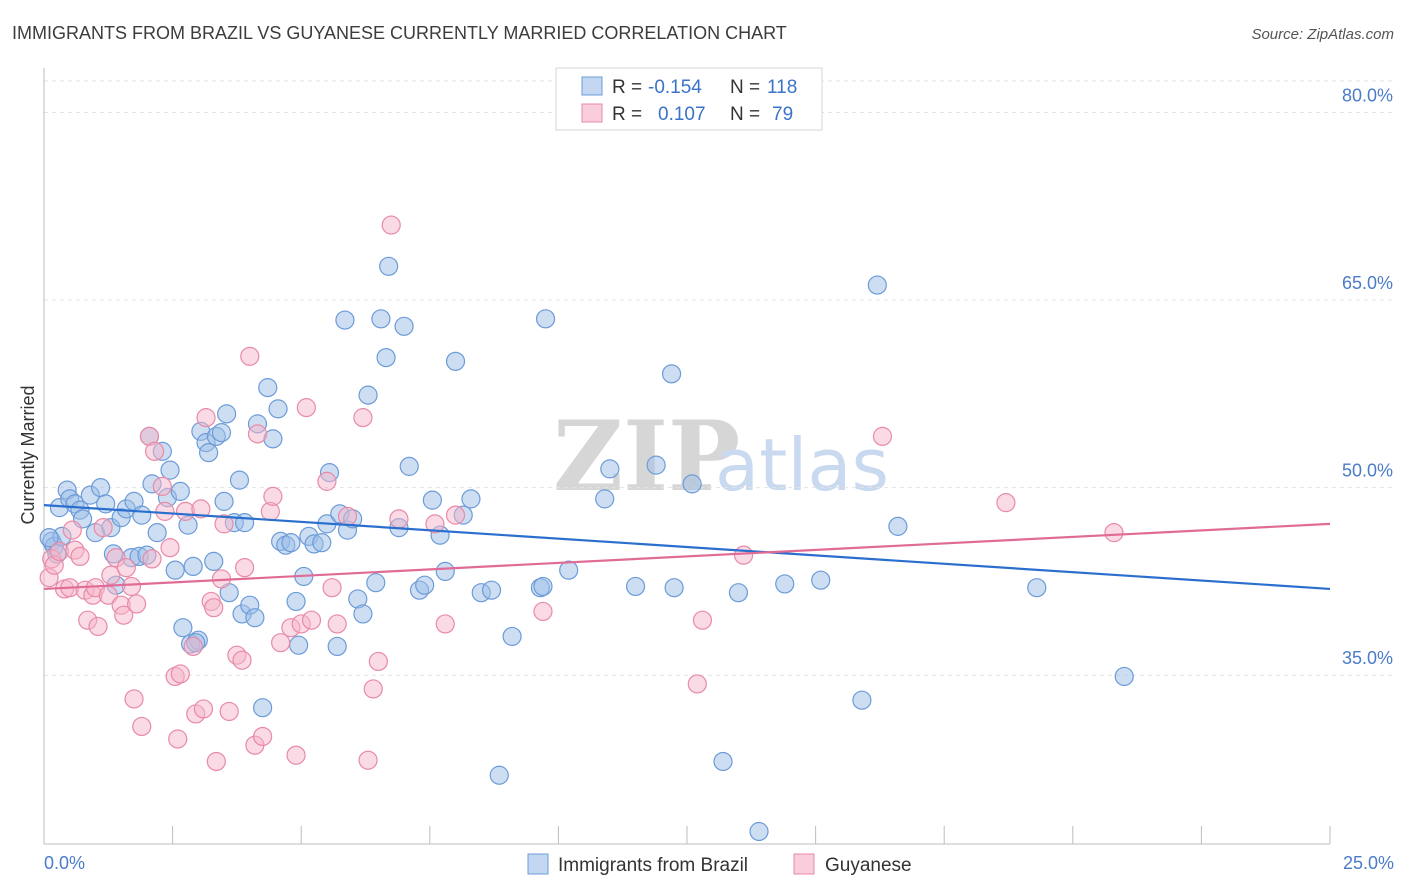 Image resolution: width=1406 pixels, height=892 pixels. Describe the element at coordinates (1367, 471) in the screenshot. I see `y-tick-label-1: 50.0%` at that location.